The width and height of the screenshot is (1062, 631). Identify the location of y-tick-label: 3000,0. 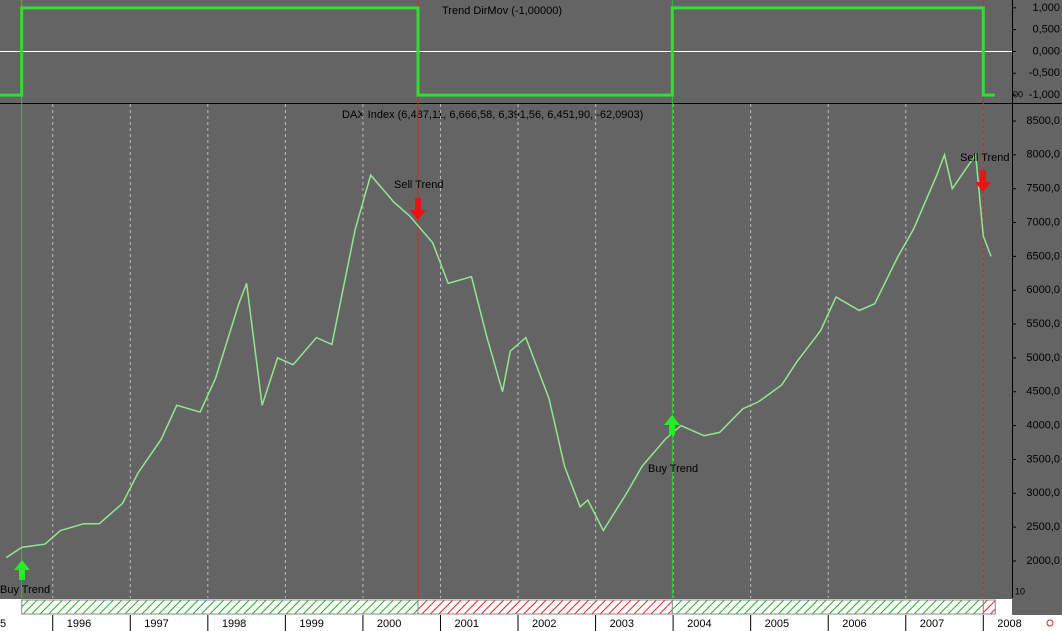
(1043, 493).